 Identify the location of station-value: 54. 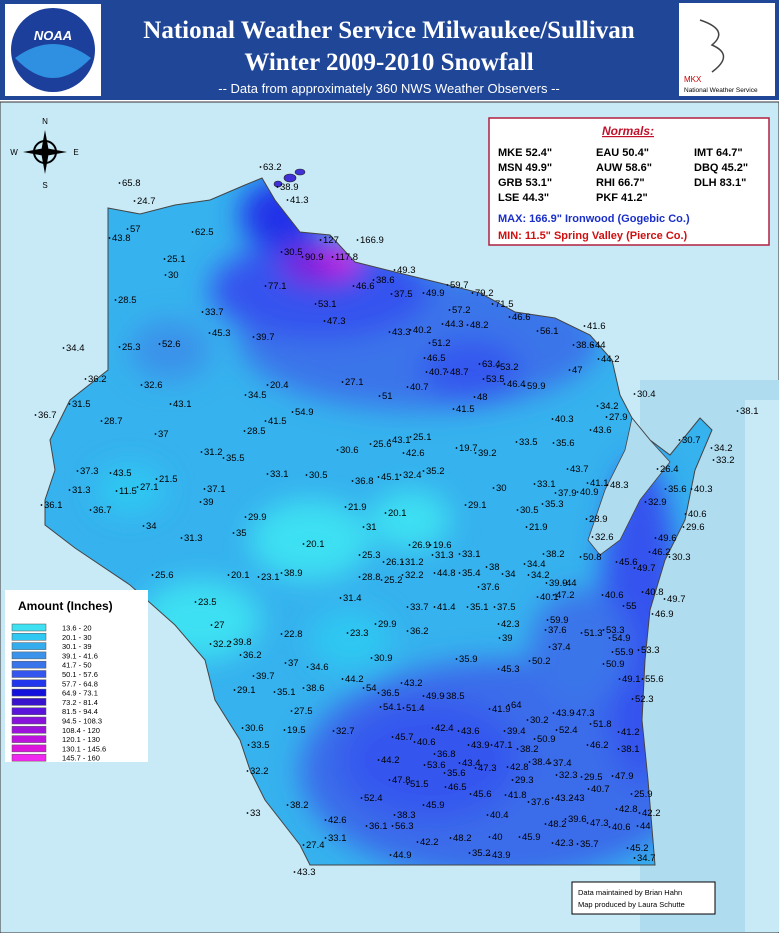
(371, 688).